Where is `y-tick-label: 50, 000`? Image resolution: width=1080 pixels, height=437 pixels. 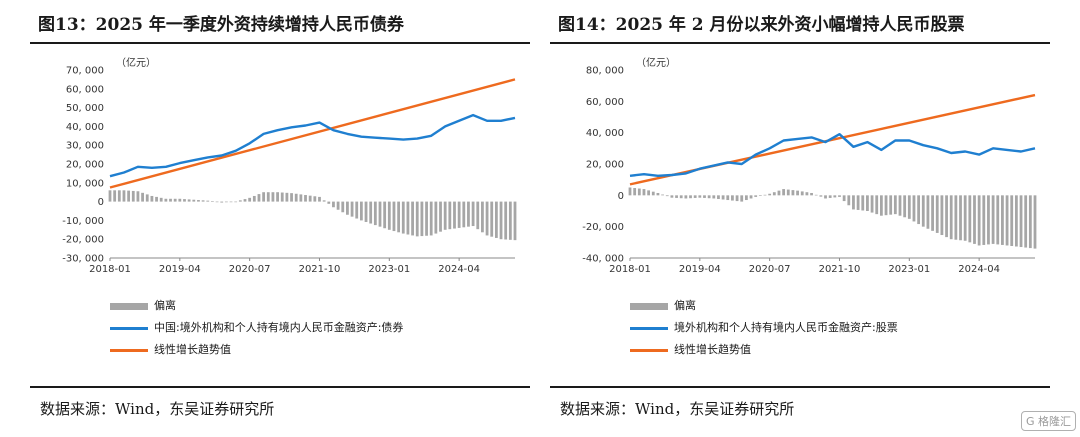
y-tick-label: 50, 000 is located at coordinates (85, 108).